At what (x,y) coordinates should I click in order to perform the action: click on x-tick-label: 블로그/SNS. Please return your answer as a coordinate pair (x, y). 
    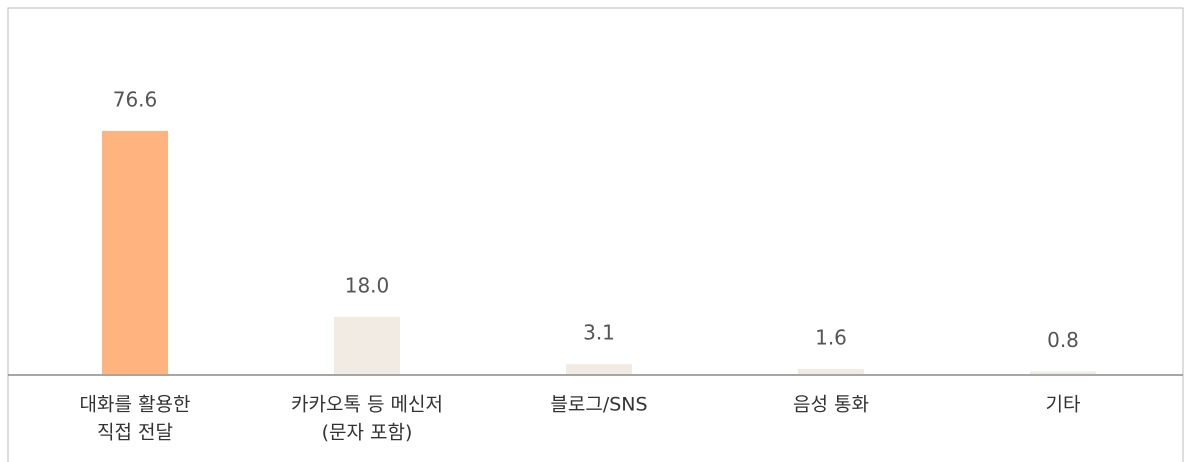
    Looking at the image, I should click on (598, 405).